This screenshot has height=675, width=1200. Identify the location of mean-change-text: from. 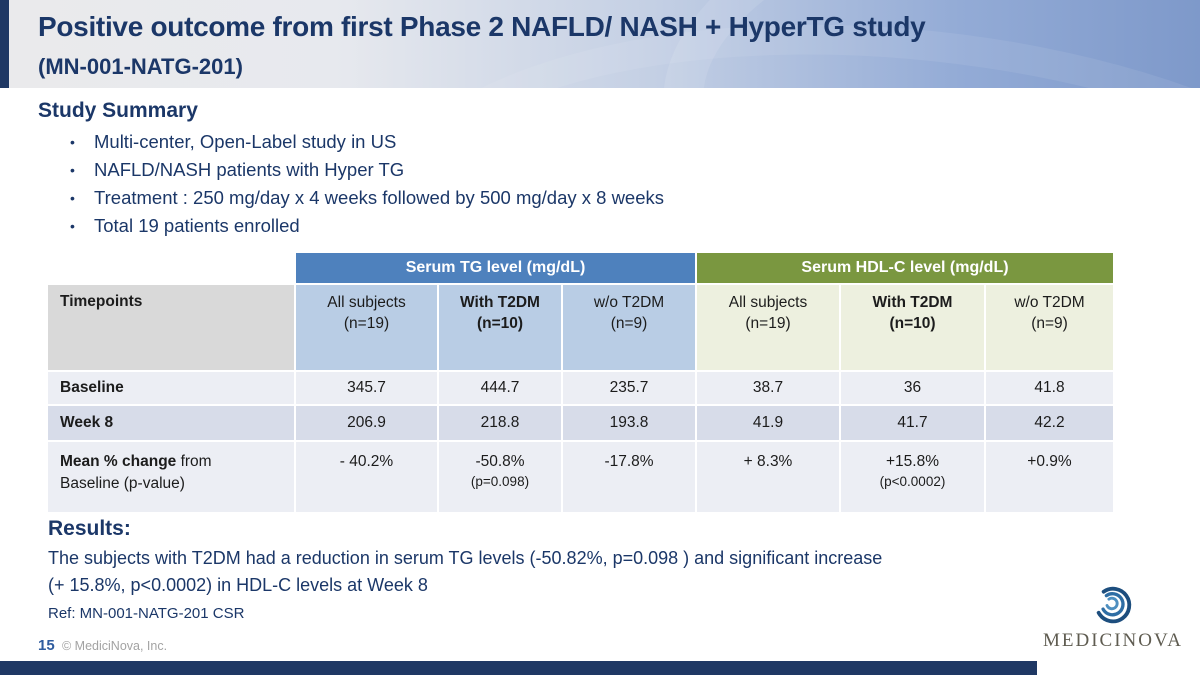
(194, 461).